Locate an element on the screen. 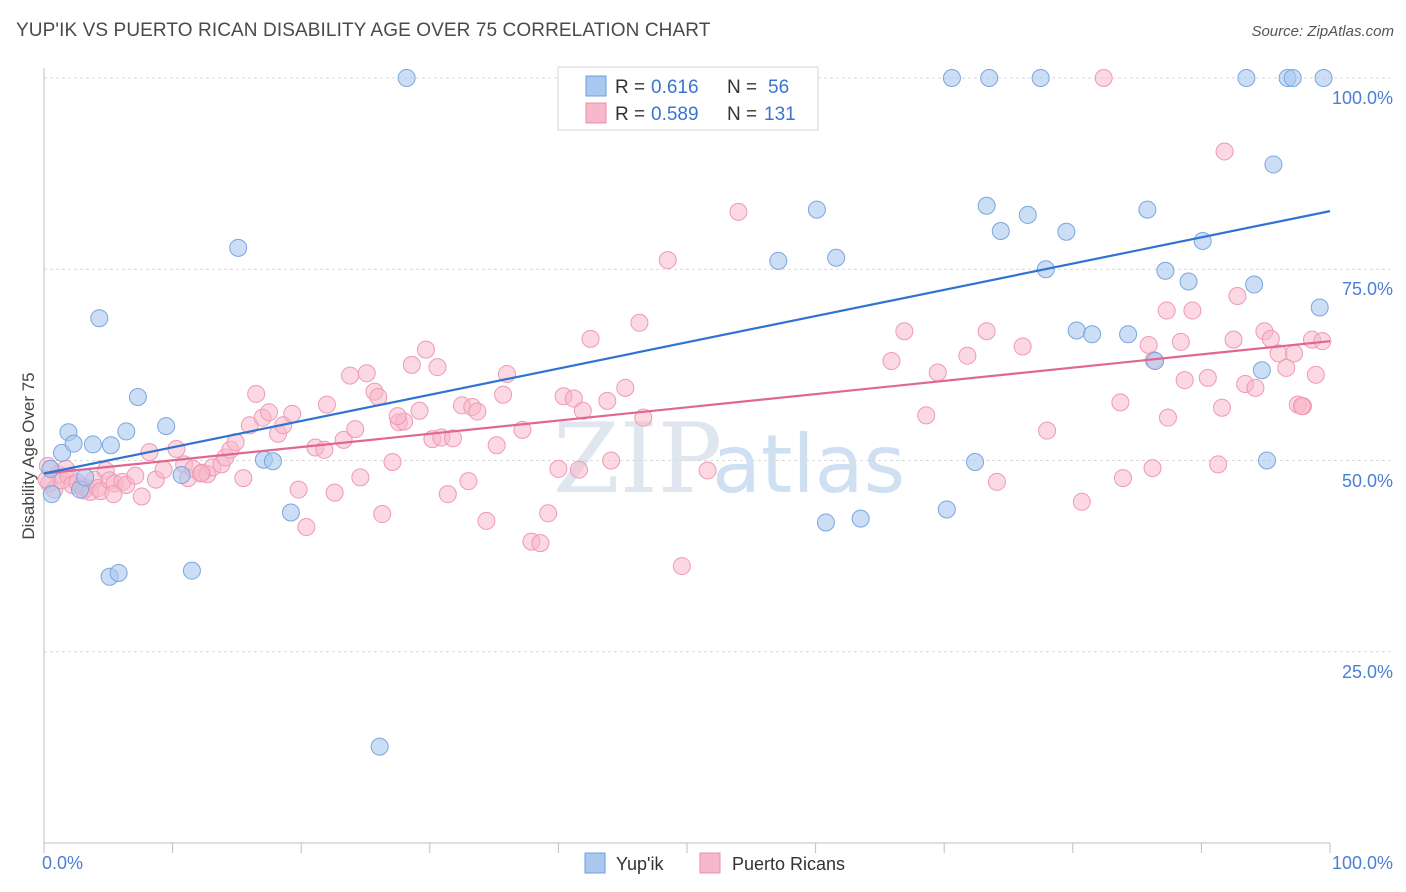 The image size is (1406, 892). legend-r-value: 0.589 is located at coordinates (675, 114).